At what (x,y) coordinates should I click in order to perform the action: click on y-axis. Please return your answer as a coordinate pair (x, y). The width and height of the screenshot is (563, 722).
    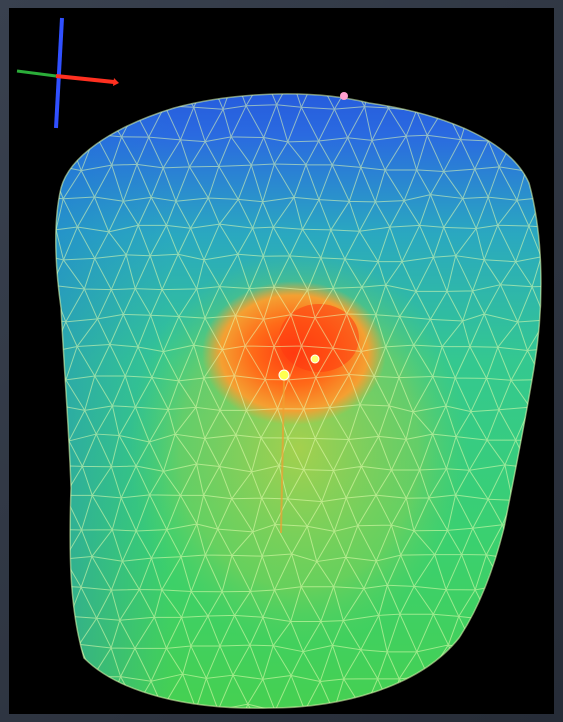
    Looking at the image, I should click on (36, 73).